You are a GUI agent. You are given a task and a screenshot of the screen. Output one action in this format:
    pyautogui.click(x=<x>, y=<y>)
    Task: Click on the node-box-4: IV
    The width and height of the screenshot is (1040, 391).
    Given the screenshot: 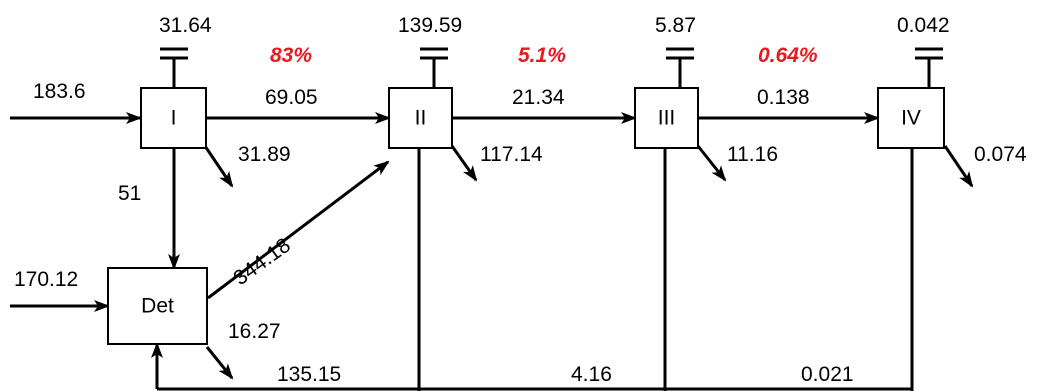 What is the action you would take?
    pyautogui.click(x=911, y=118)
    